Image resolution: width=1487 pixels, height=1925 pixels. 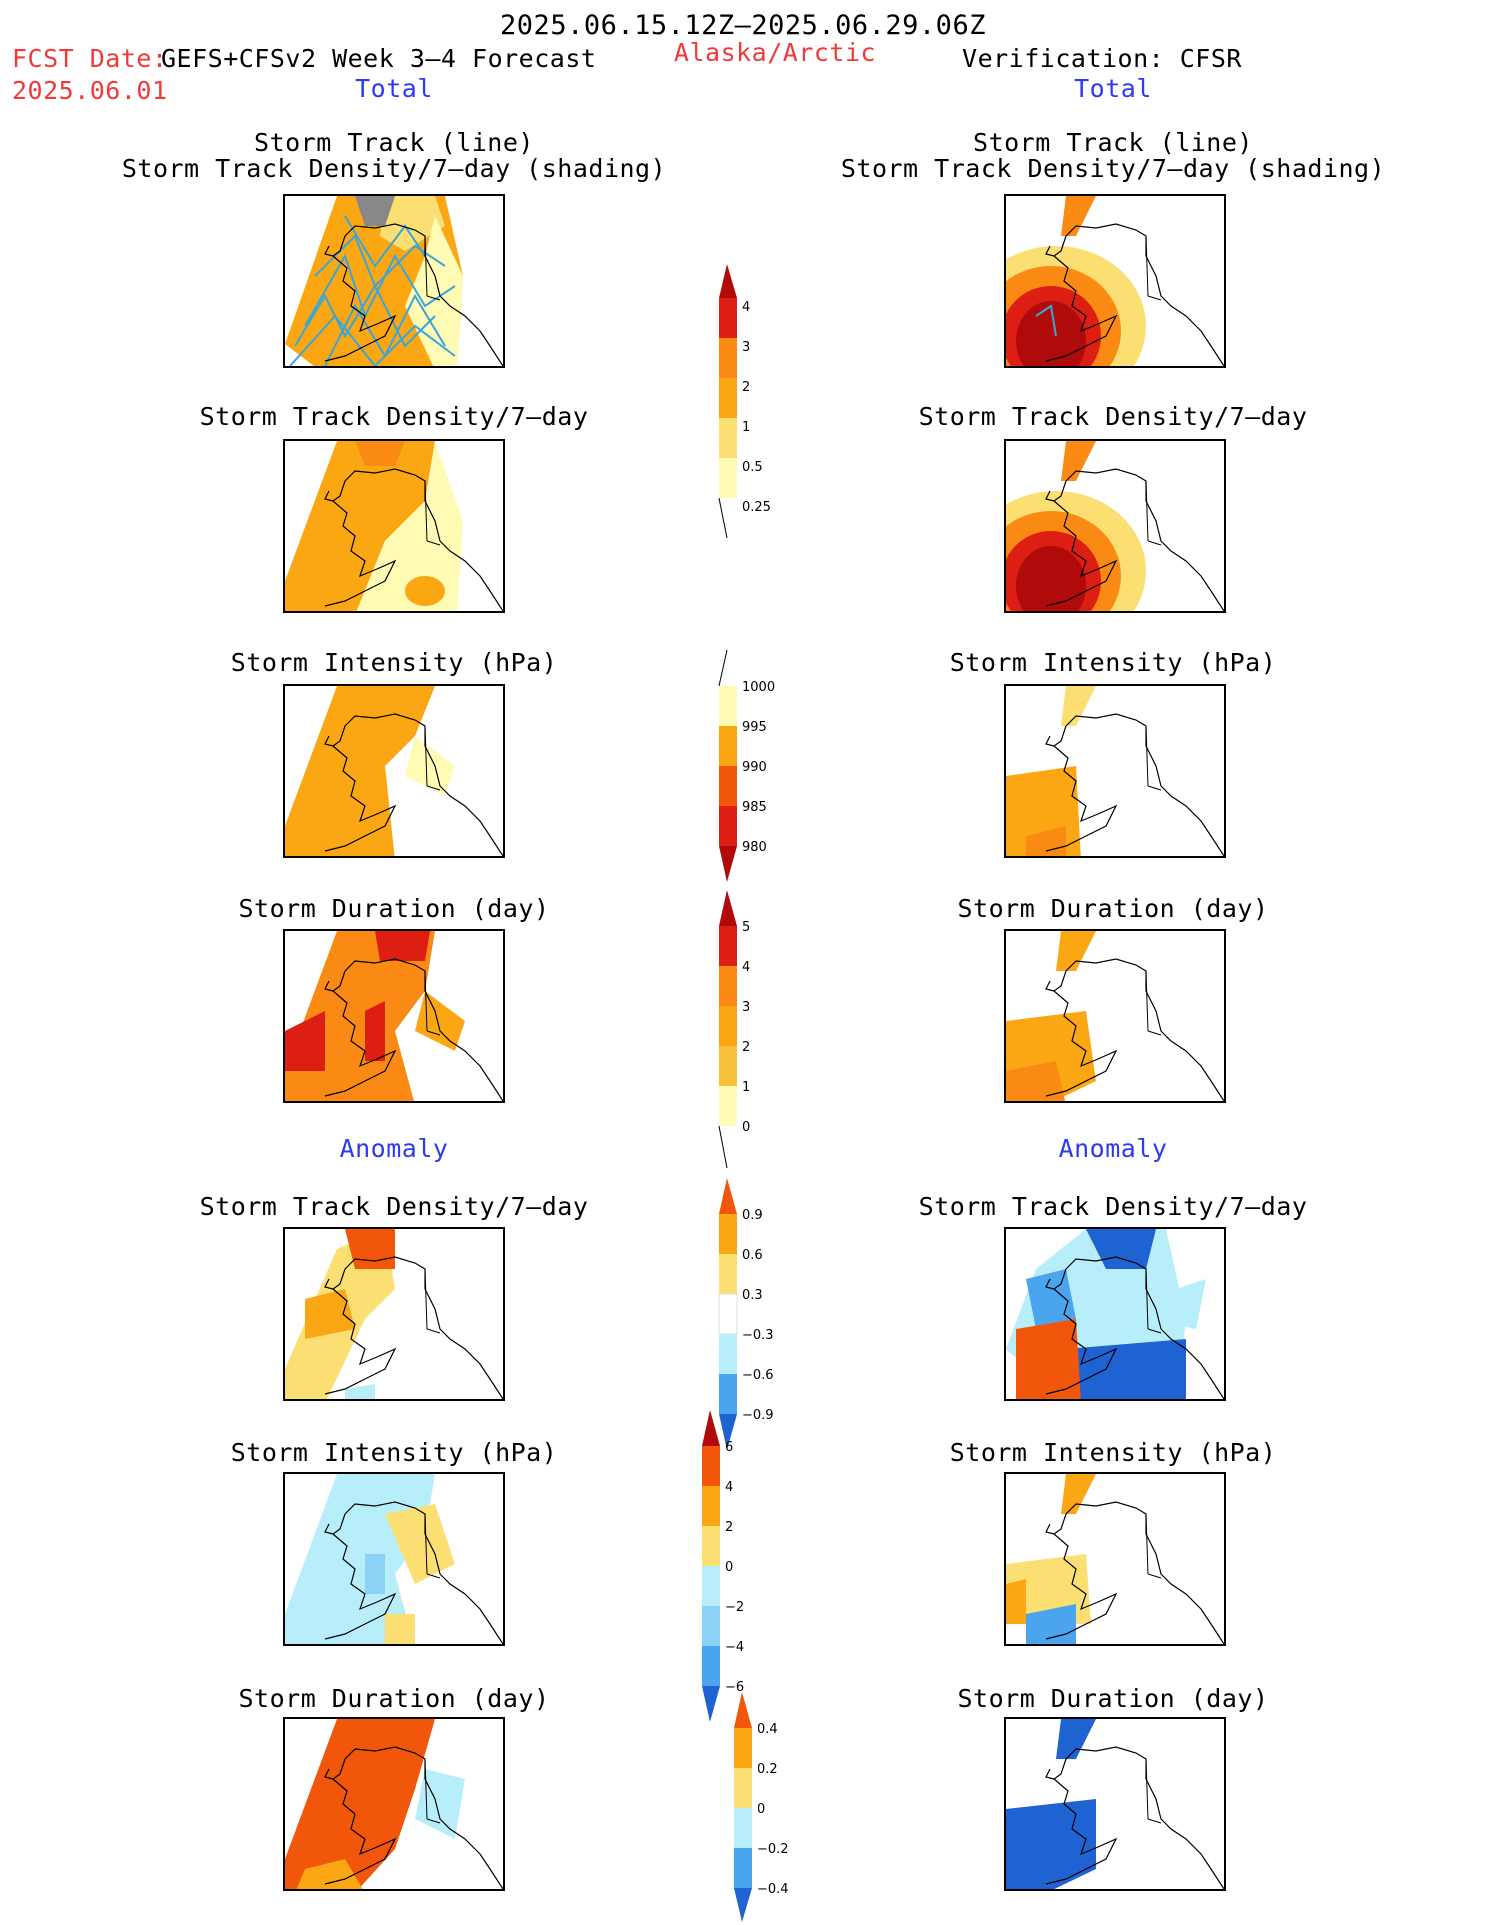 What do you see at coordinates (394, 1206) in the screenshot?
I see `left-anom-density-title: Storm Track Density/7–day` at bounding box center [394, 1206].